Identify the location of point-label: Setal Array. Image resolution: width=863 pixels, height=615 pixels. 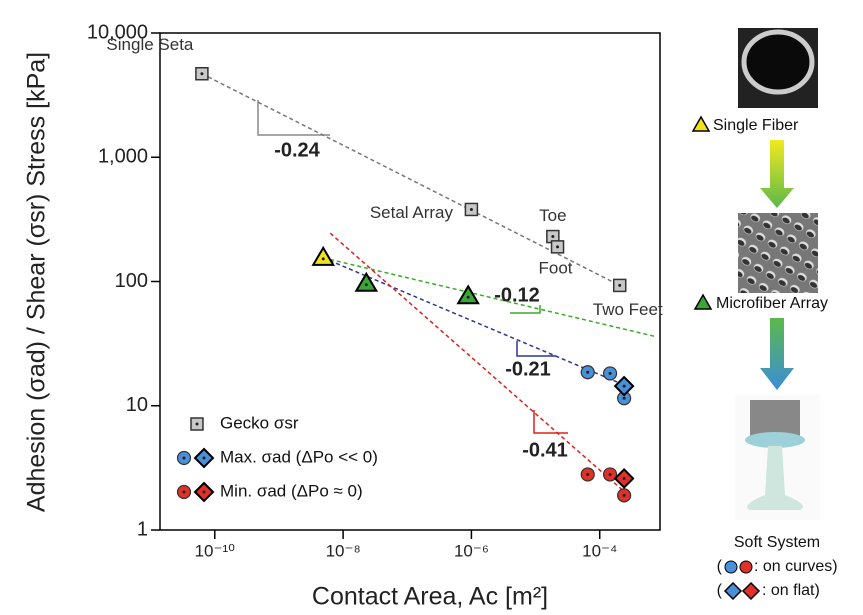
(412, 212).